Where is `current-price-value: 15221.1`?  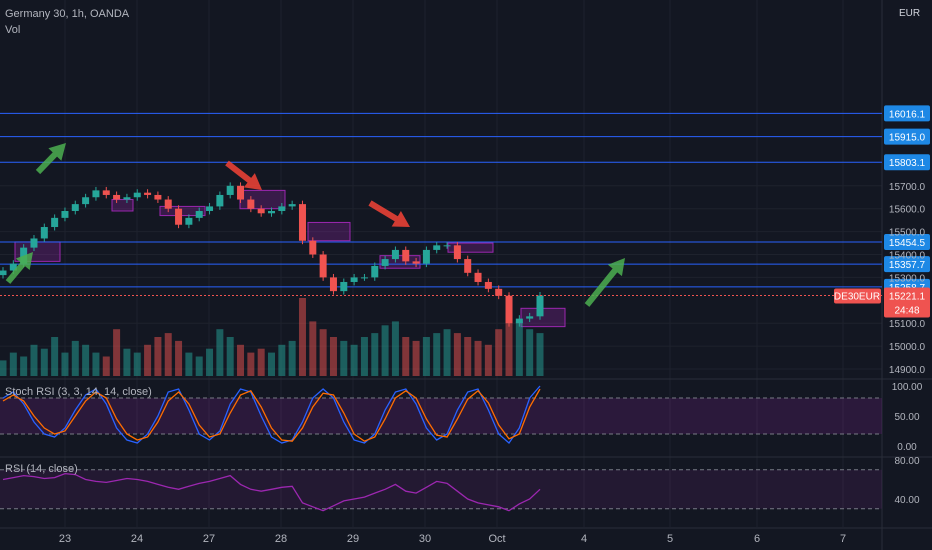 current-price-value: 15221.1 is located at coordinates (907, 296).